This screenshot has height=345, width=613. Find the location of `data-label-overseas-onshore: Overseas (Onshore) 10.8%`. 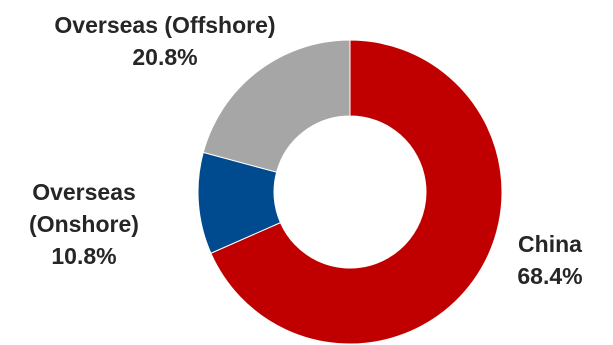

data-label-overseas-onshore: Overseas (Onshore) 10.8% is located at coordinates (84, 224).